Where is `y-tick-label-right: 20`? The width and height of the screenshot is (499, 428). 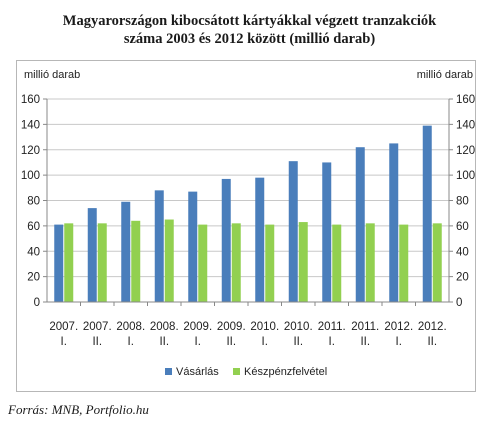 y-tick-label-right: 20 is located at coordinates (462, 278).